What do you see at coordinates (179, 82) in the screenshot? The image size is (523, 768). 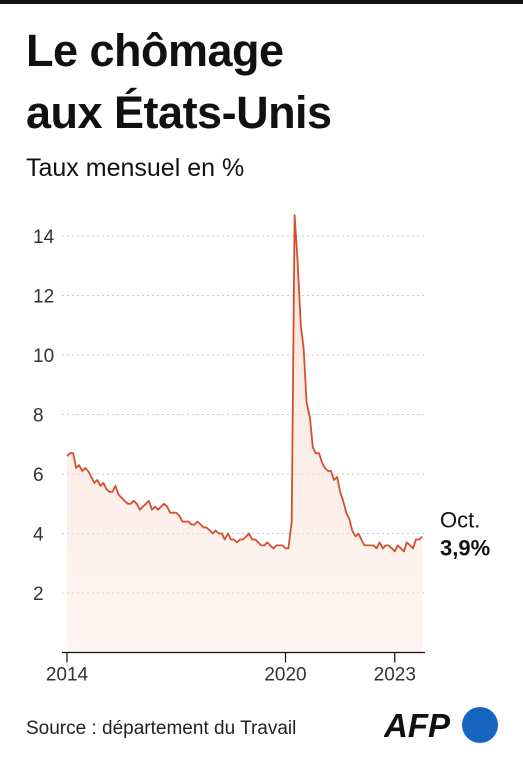 I see `chart-title: Le chômage aux États-Unis` at bounding box center [179, 82].